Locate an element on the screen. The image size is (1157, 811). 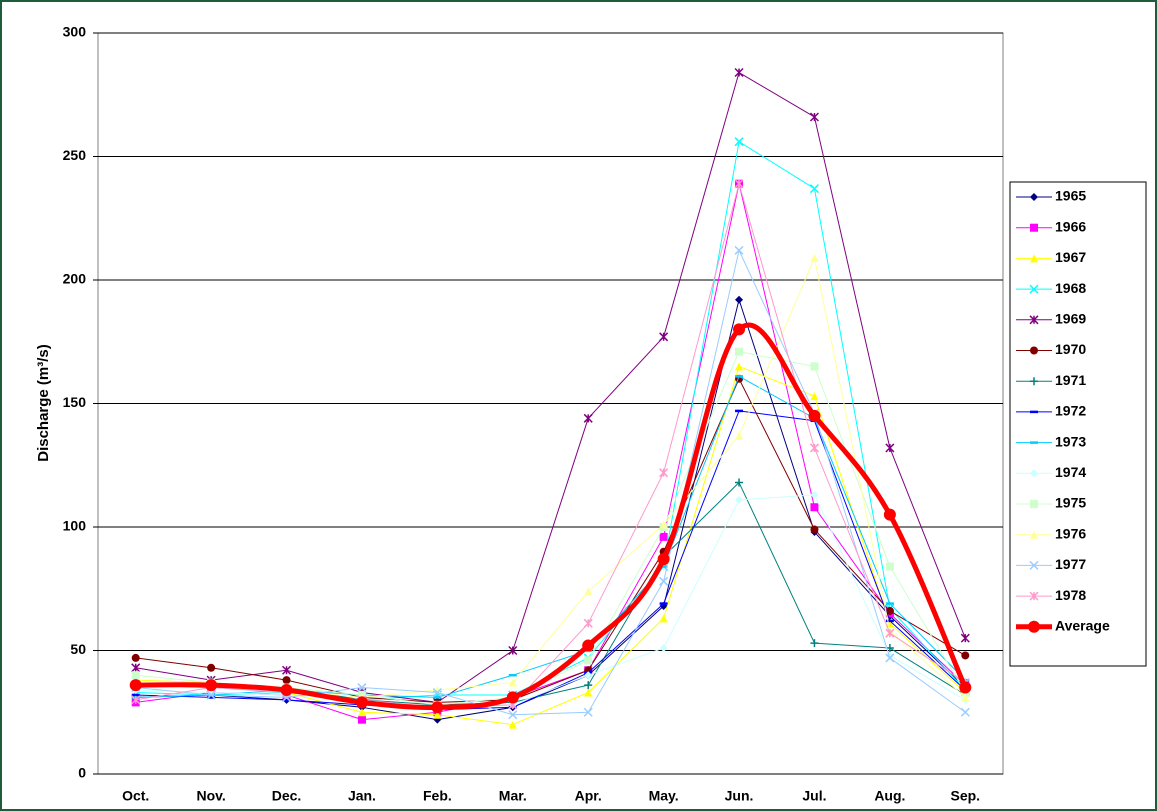
x-tick-label: Mar. is located at coordinates (513, 796).